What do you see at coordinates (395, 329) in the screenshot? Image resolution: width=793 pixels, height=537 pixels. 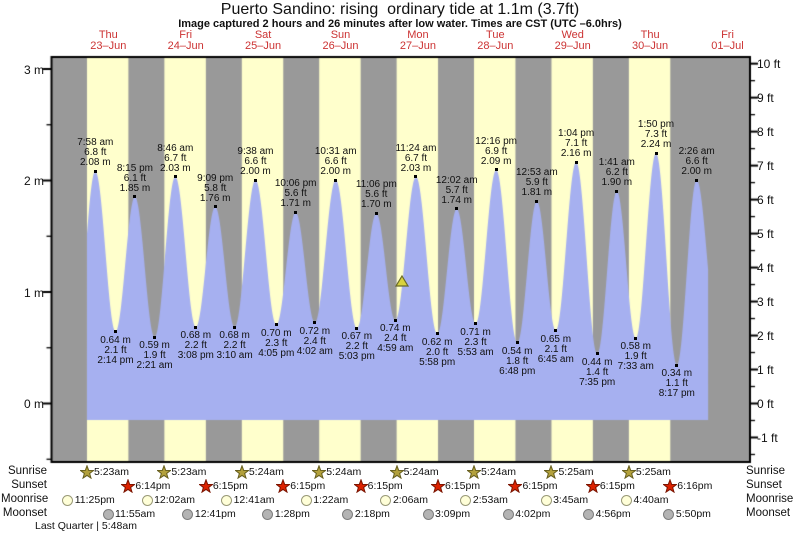 I see `tide-label-line: 0.74 m` at bounding box center [395, 329].